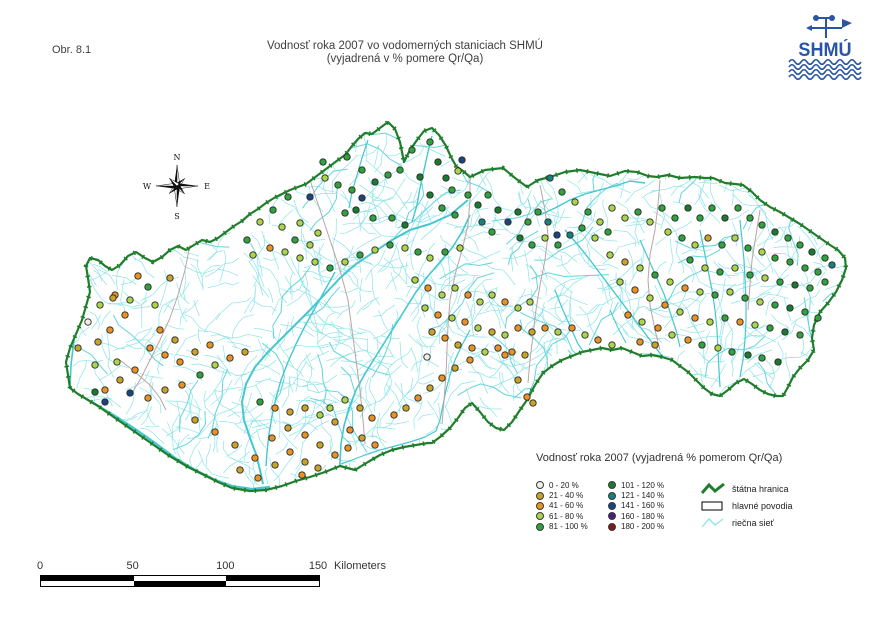  Describe the element at coordinates (825, 69) in the screenshot. I see `waves-icon` at that location.